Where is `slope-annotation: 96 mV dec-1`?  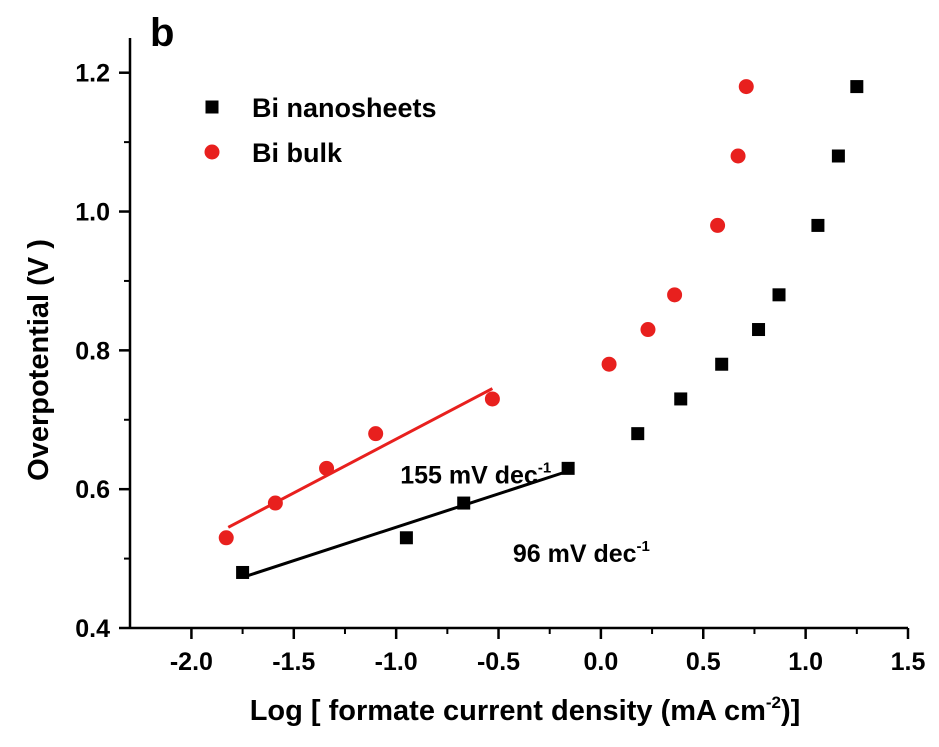 slope-annotation: 96 mV dec-1 is located at coordinates (581, 553).